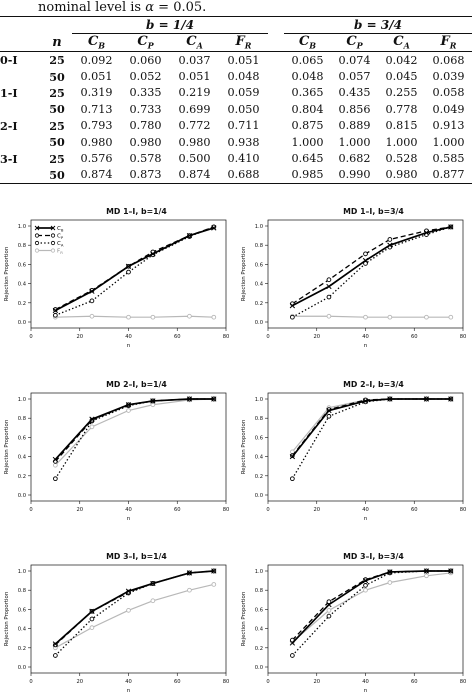 The image size is (474, 698). I want to click on col-subscript: B, so click(313, 45).